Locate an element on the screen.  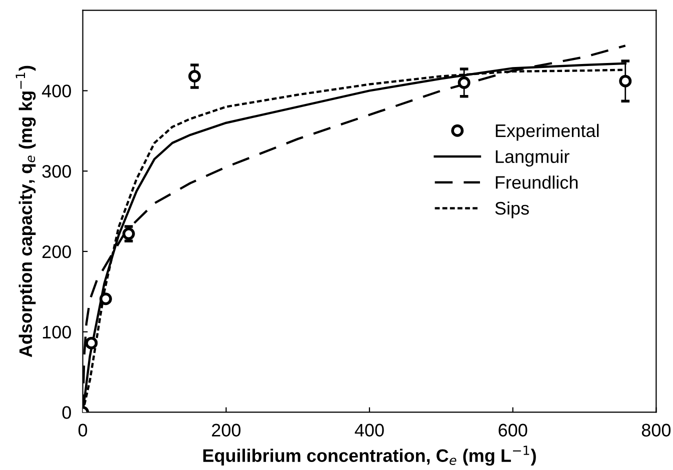
legend-label: Langmuir is located at coordinates (533, 158).